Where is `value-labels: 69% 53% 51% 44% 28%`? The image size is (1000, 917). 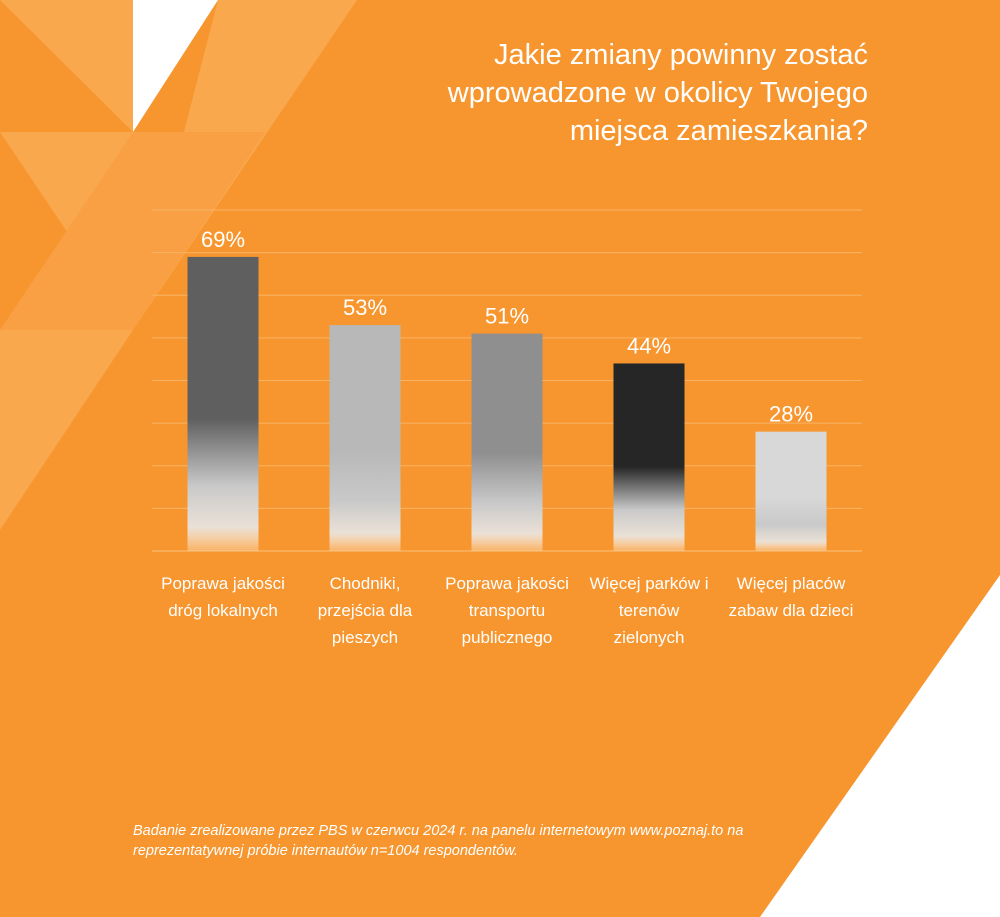 value-labels: 69% 53% 51% 44% 28% is located at coordinates (507, 327).